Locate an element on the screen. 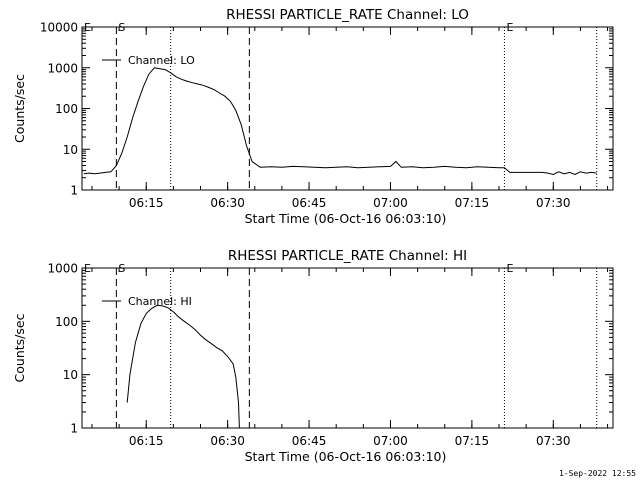 Image resolution: width=640 pixels, height=484 pixels. panel2-x-tick-label: 06:30 is located at coordinates (227, 441).